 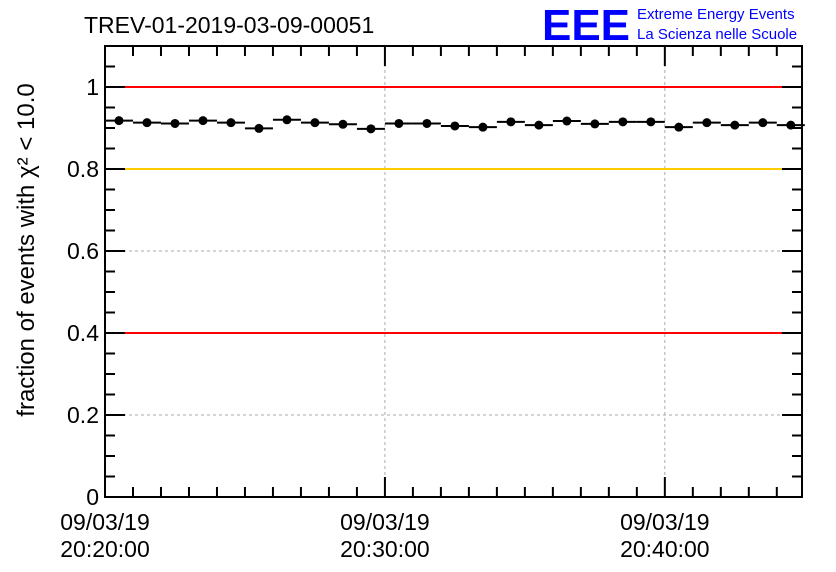 What do you see at coordinates (83, 251) in the screenshot?
I see `y-tick-label: 0.6` at bounding box center [83, 251].